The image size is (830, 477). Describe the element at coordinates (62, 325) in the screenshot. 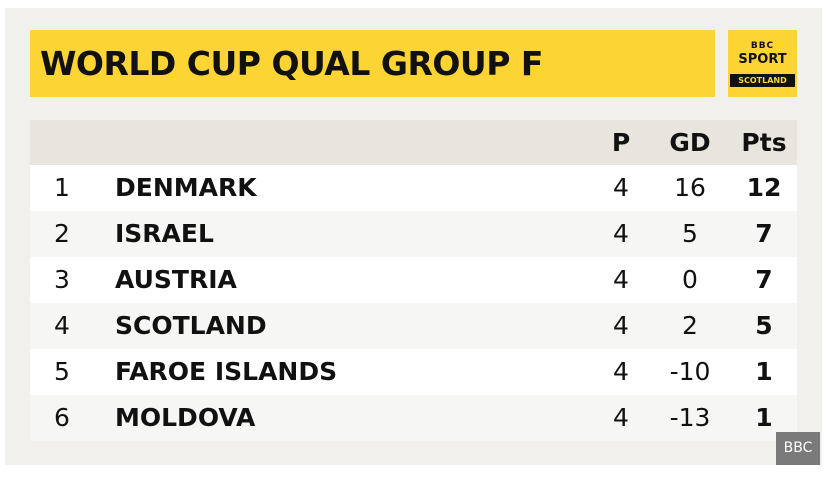

I see `position: 4` at that location.